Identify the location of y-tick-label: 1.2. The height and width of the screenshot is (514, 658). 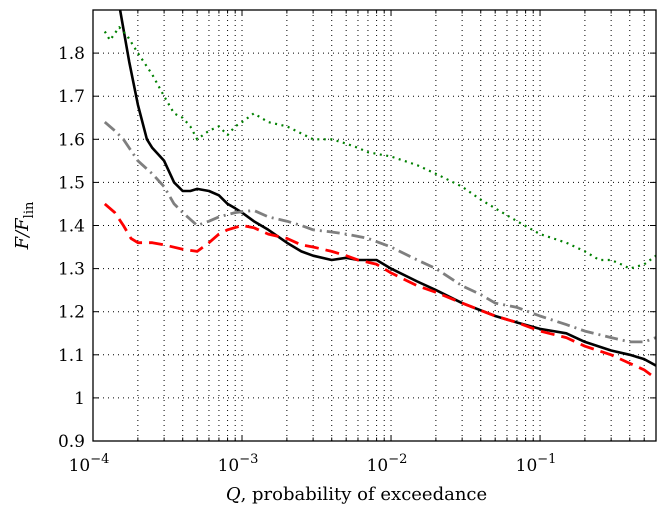
(71, 313).